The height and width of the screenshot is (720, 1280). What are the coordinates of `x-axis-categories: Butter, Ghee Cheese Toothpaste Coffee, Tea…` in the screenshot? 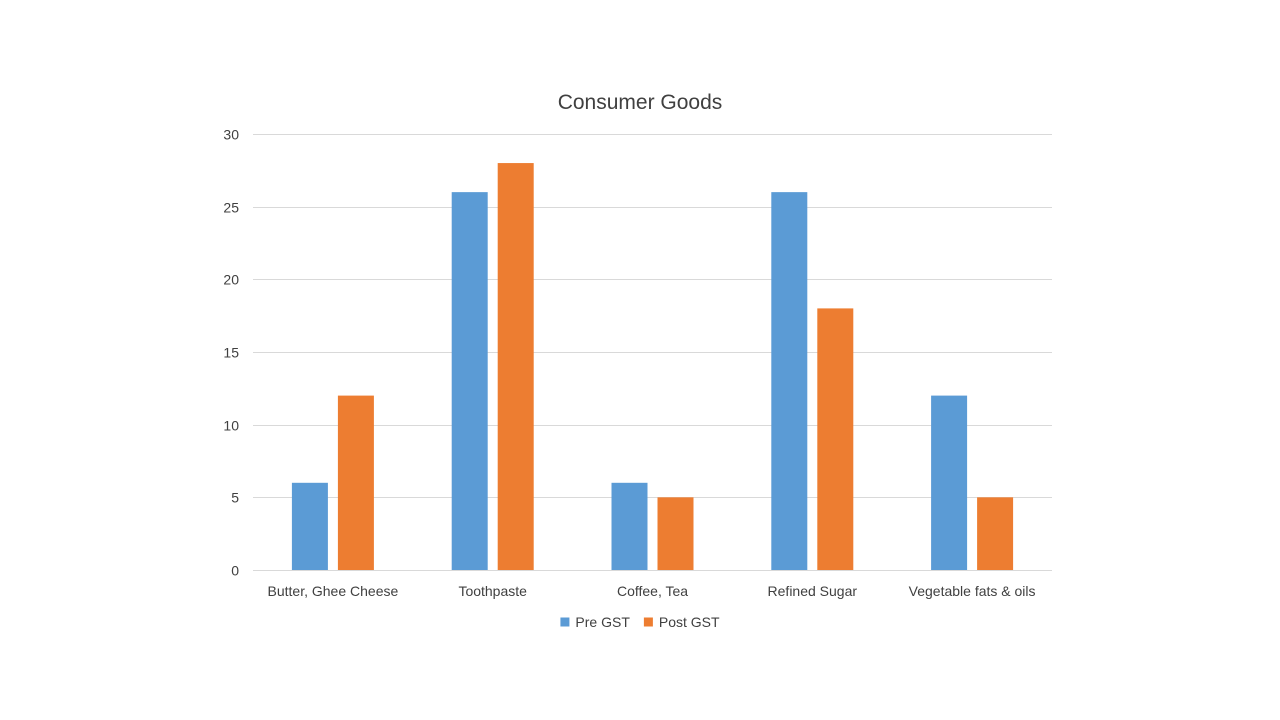 It's located at (652, 591).